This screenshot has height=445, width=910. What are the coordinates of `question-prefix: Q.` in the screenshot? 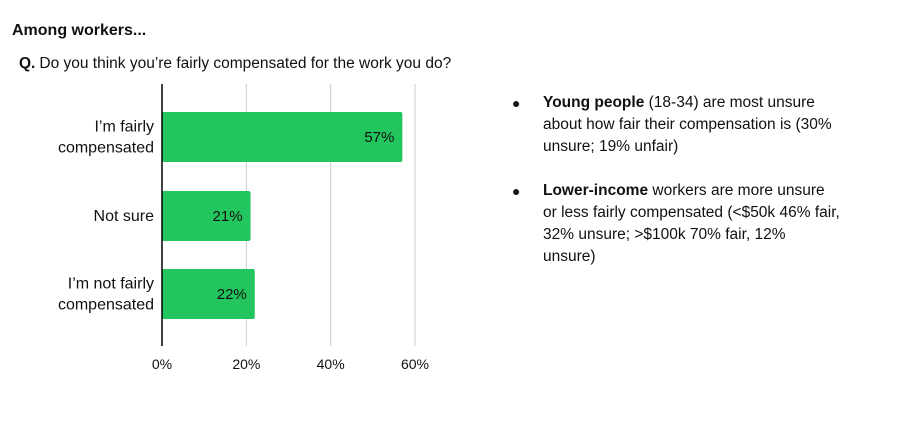 It's located at (27, 63).